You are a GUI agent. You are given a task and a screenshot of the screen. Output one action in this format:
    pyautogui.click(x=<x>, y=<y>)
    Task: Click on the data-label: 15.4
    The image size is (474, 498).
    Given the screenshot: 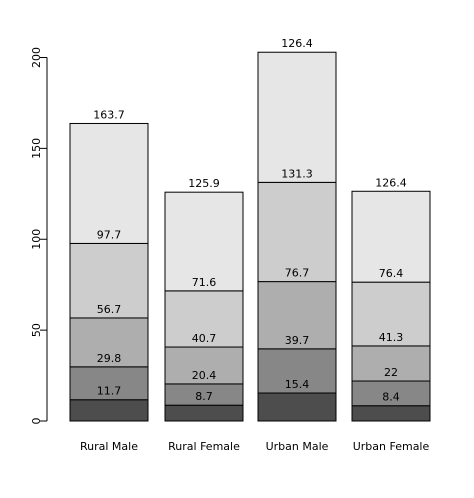 What is the action you would take?
    pyautogui.click(x=297, y=384)
    